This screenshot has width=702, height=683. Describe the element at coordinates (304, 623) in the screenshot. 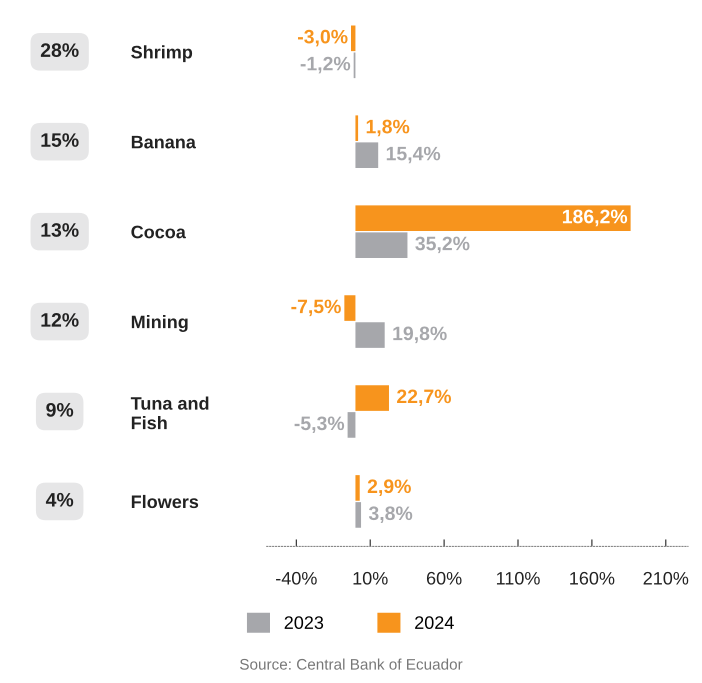

I see `legend-label: 2023` at that location.